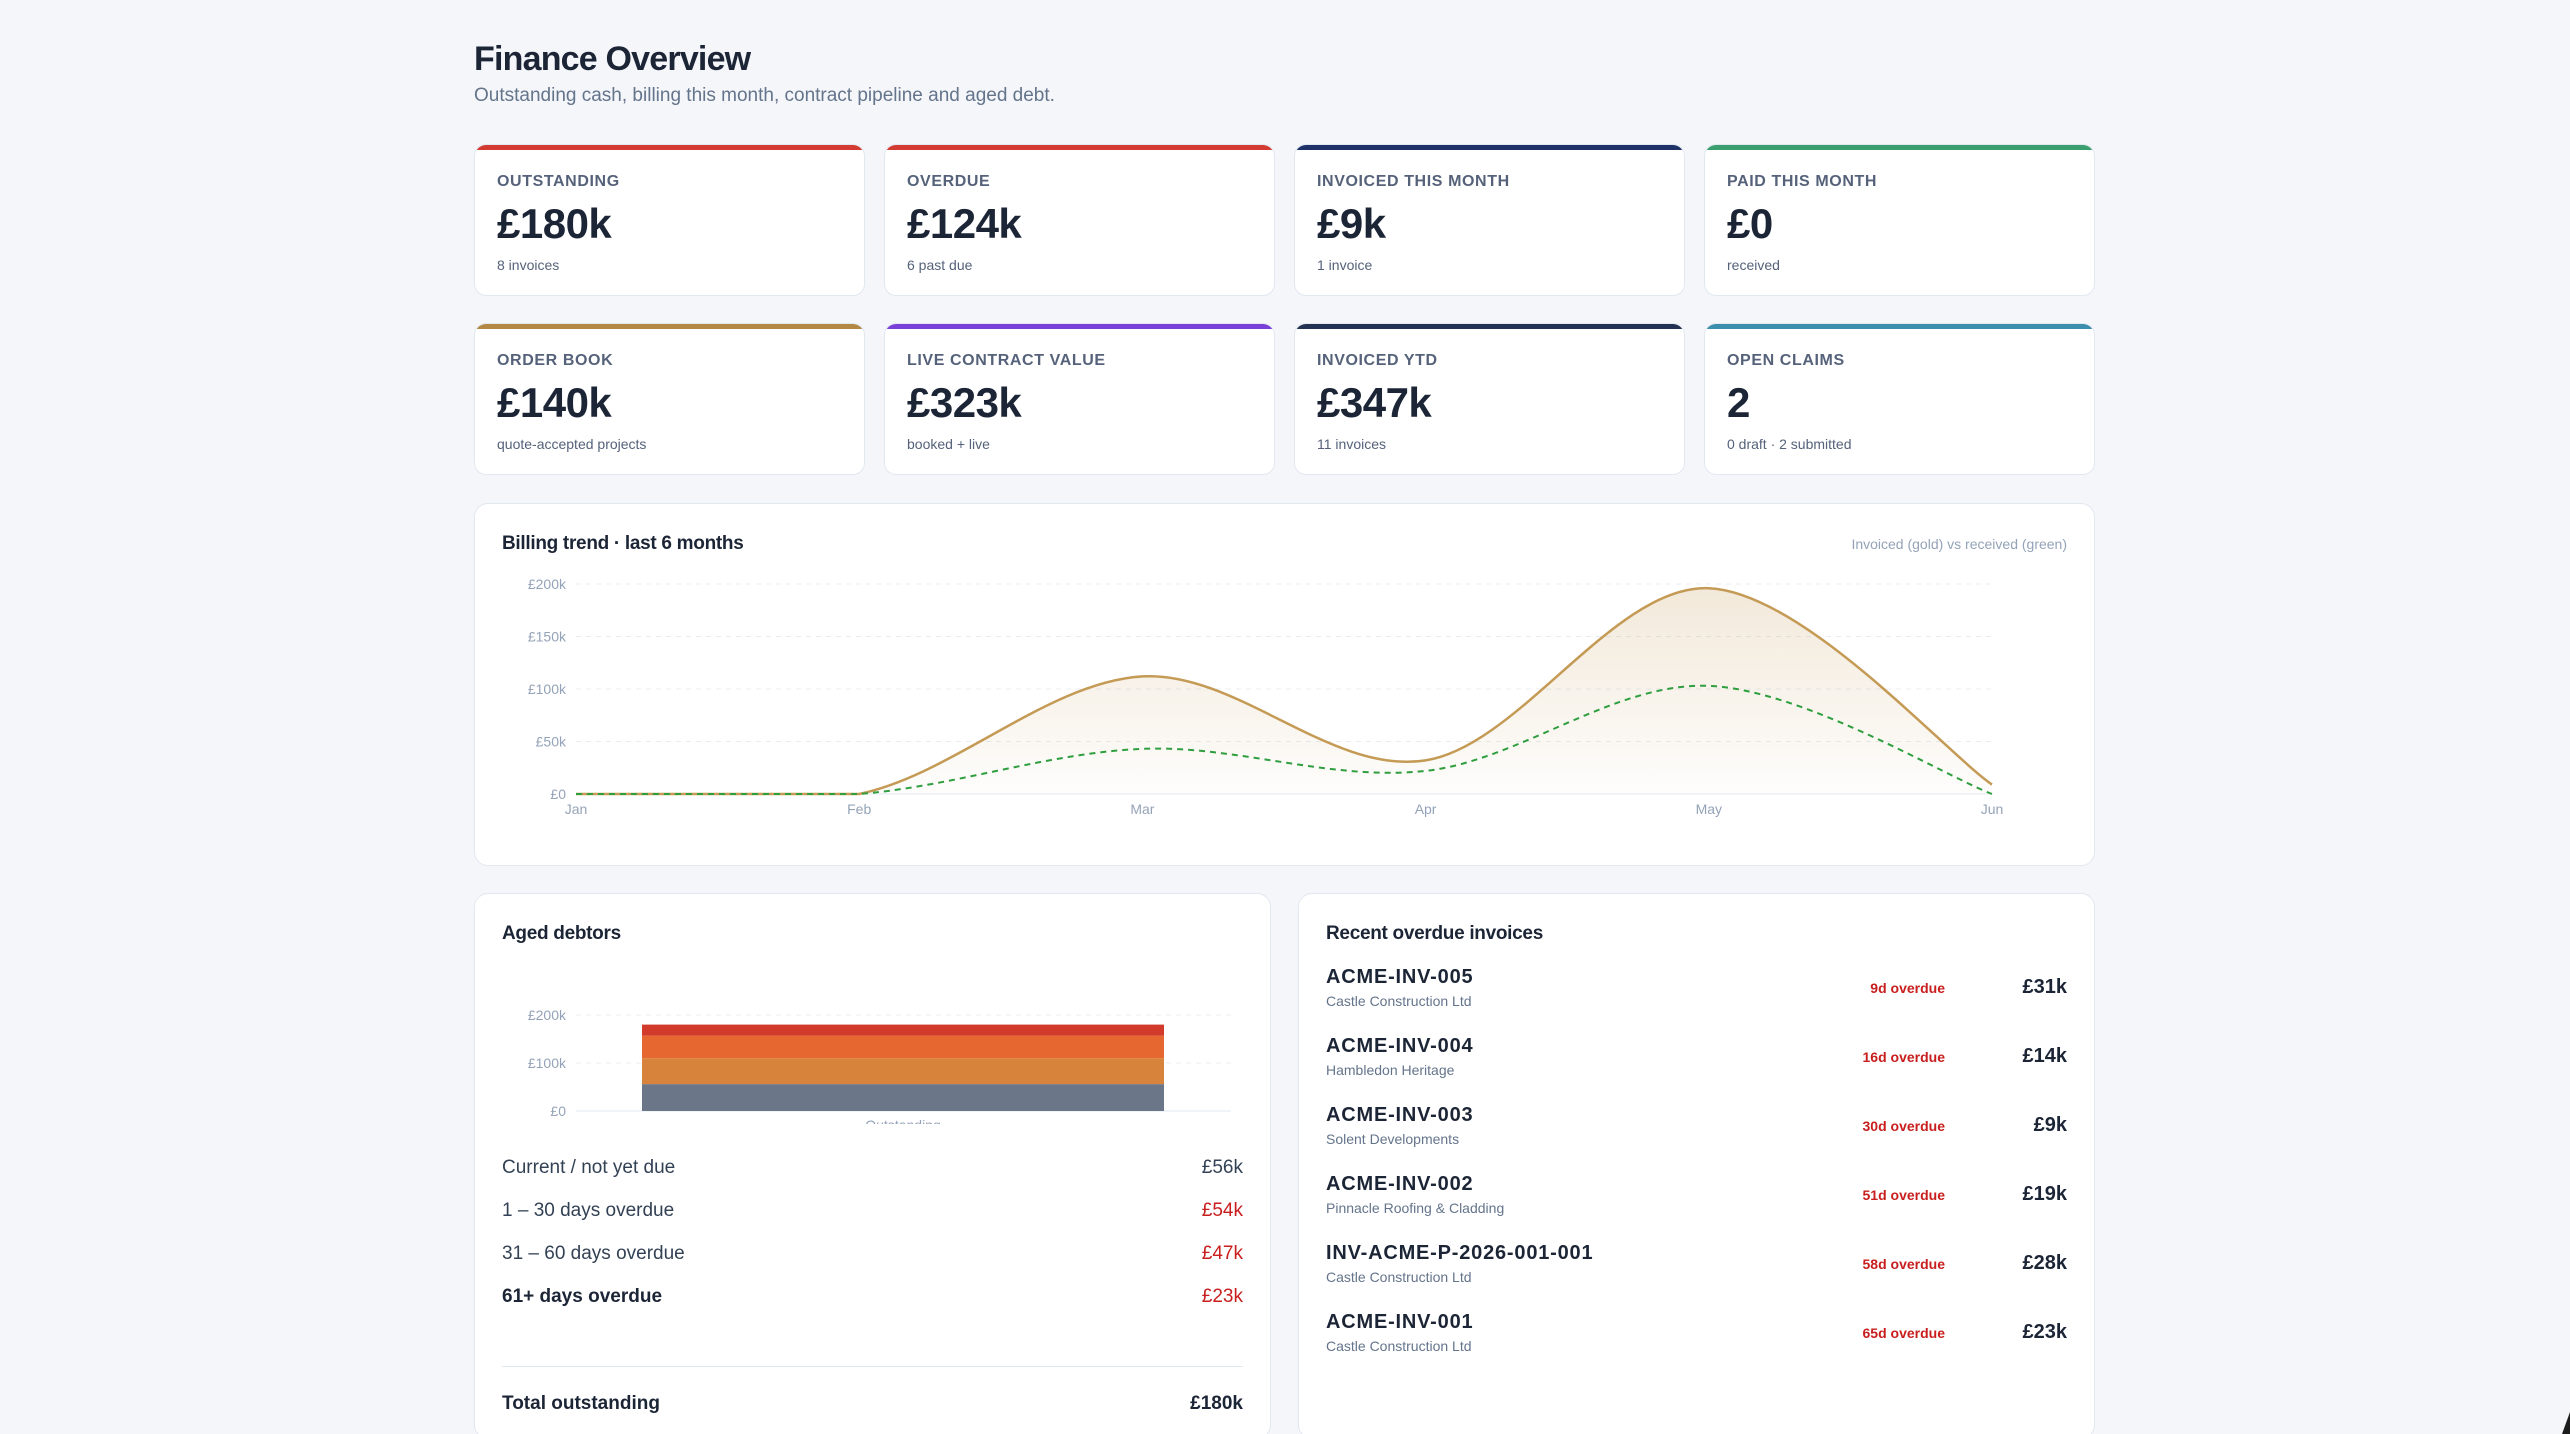 The width and height of the screenshot is (2570, 1434). Describe the element at coordinates (2566, 1423) in the screenshot. I see `window-corner-mark` at that location.